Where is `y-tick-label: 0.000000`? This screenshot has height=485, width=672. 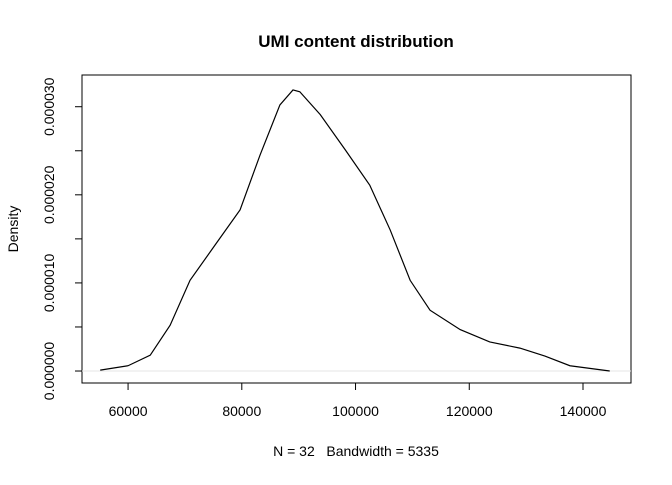
y-tick-label: 0.000000 is located at coordinates (49, 371).